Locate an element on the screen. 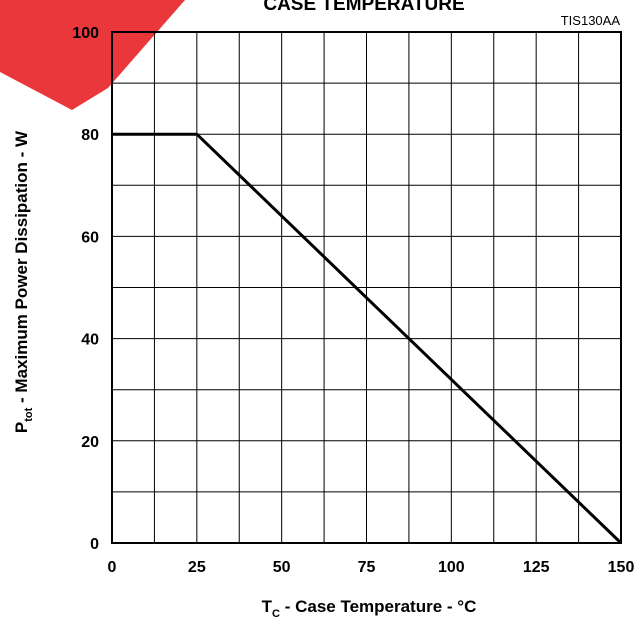  y-axis-title: Ptot - Maximum Power Dissipation - W is located at coordinates (23, 281).